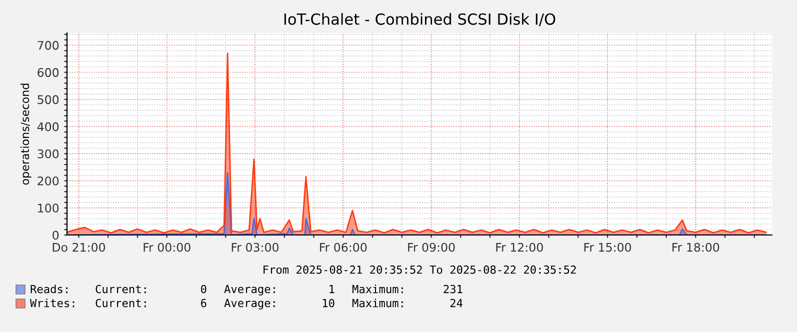 This screenshot has width=797, height=332. Describe the element at coordinates (48, 153) in the screenshot. I see `y-tick-label: 300` at that location.